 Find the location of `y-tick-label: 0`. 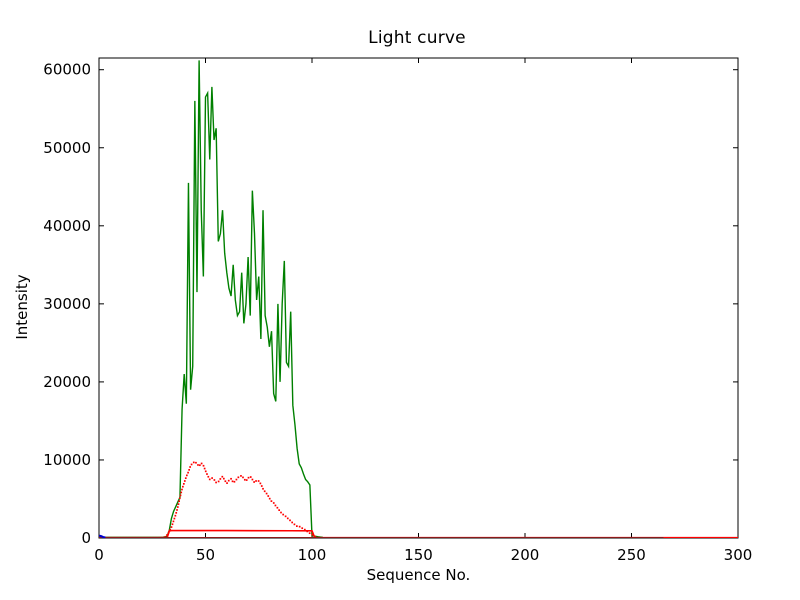

y-tick-label: 0 is located at coordinates (86, 538).